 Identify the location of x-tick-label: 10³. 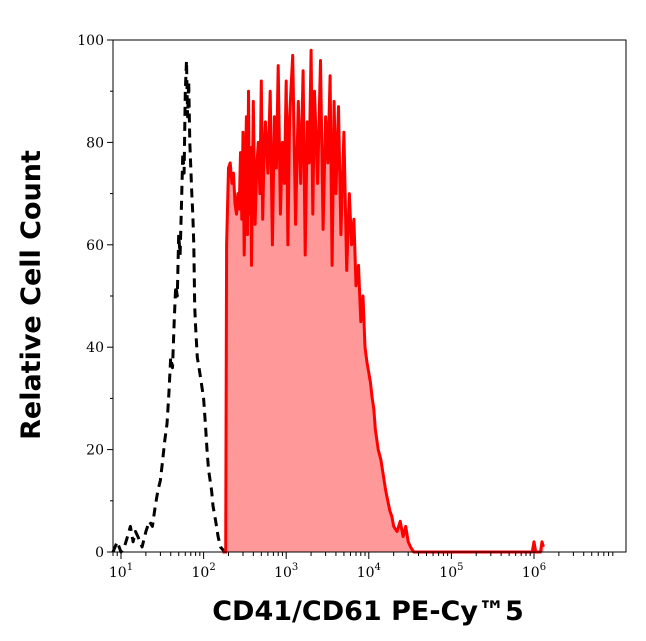
(286, 571).